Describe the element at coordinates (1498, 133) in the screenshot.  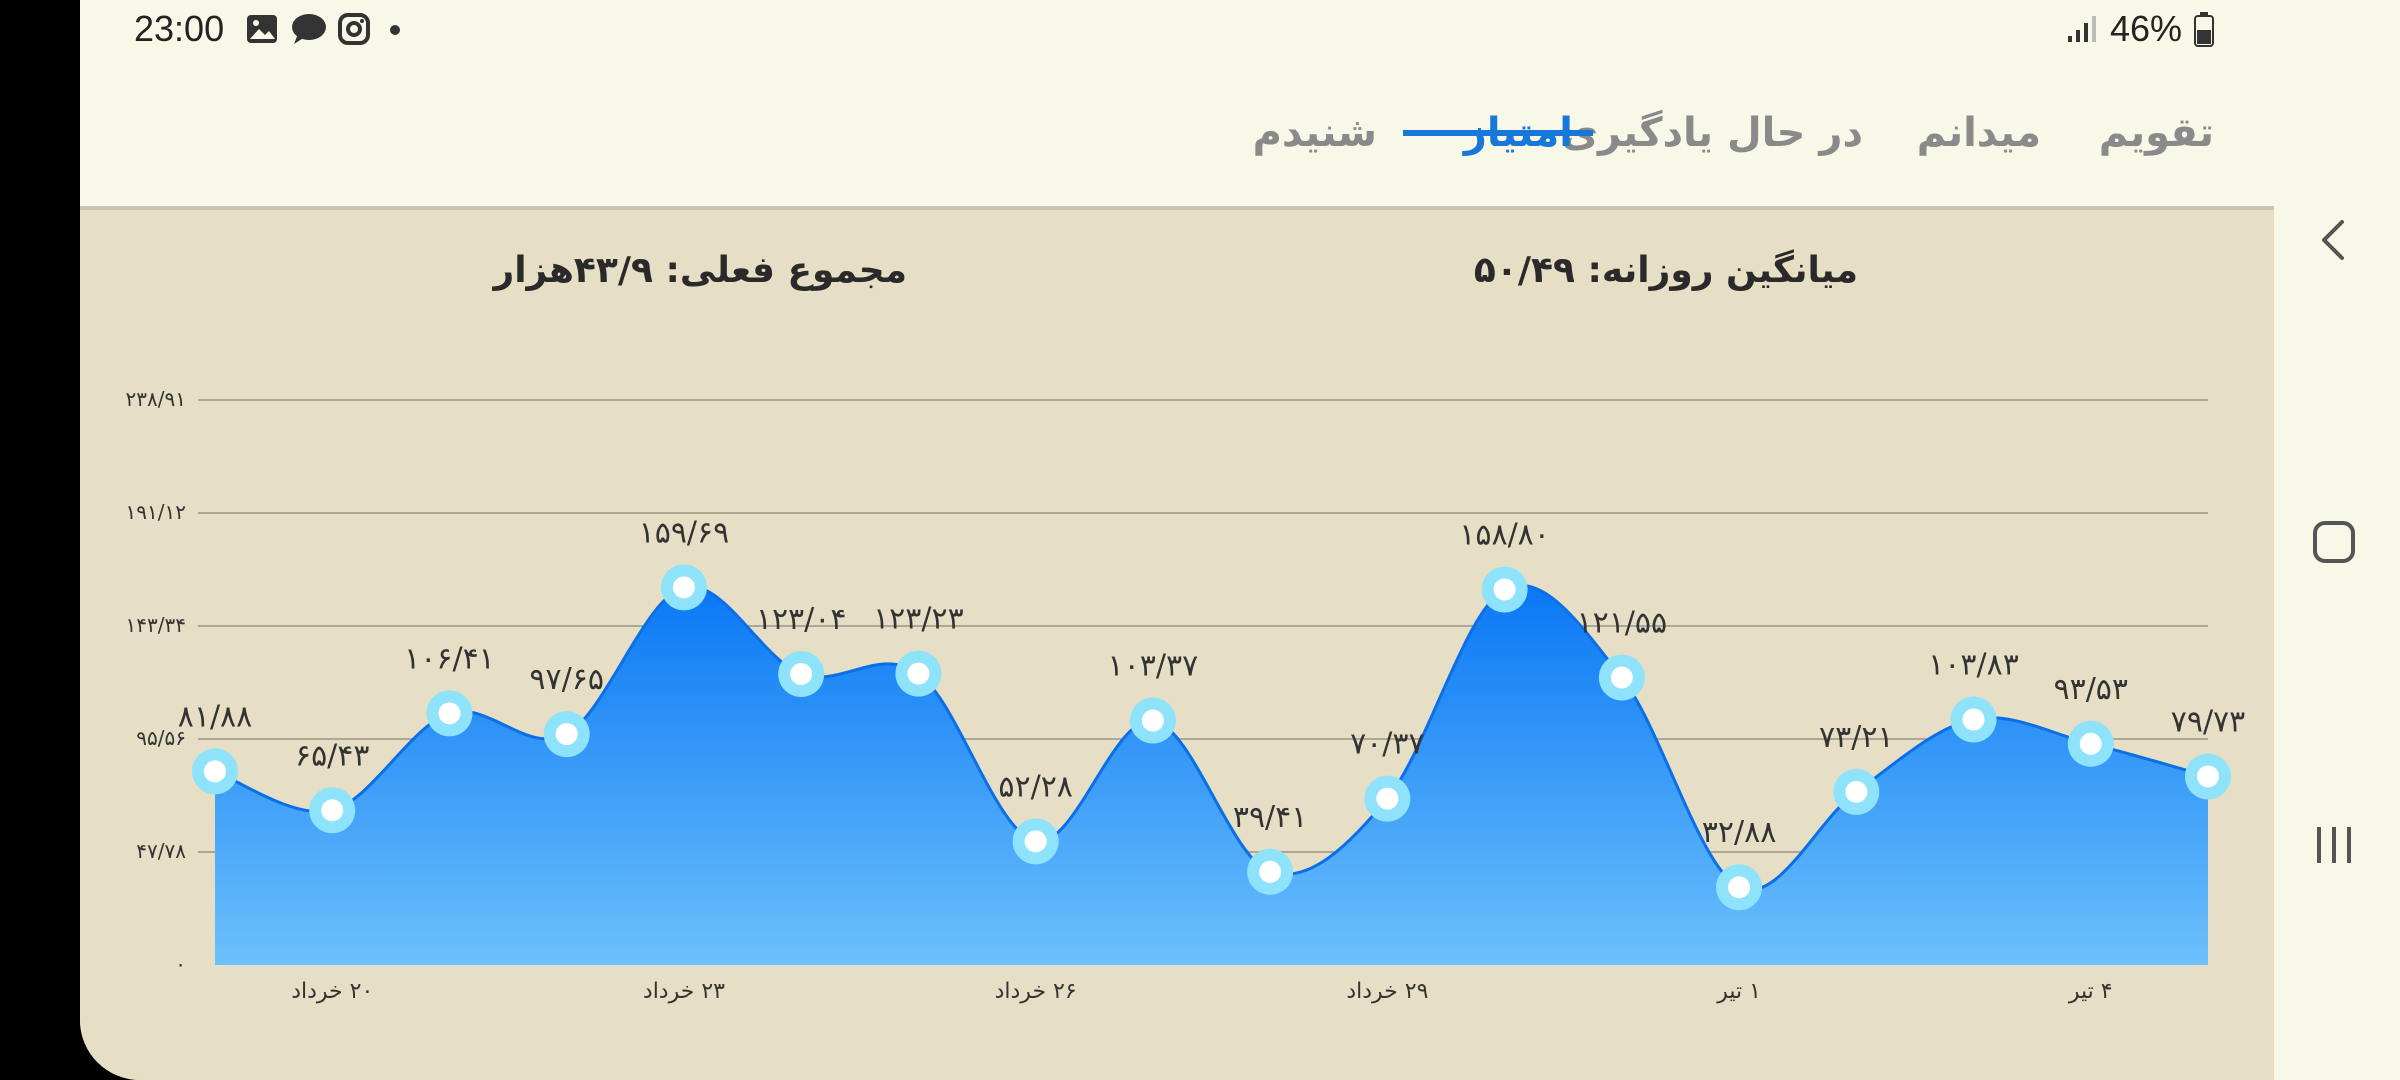
I see `active-tab-indicator` at that location.